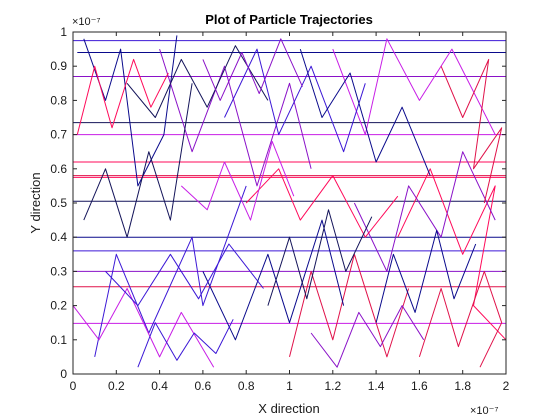 The image size is (560, 420). I want to click on y-tick-label: 1, so click(63, 32).